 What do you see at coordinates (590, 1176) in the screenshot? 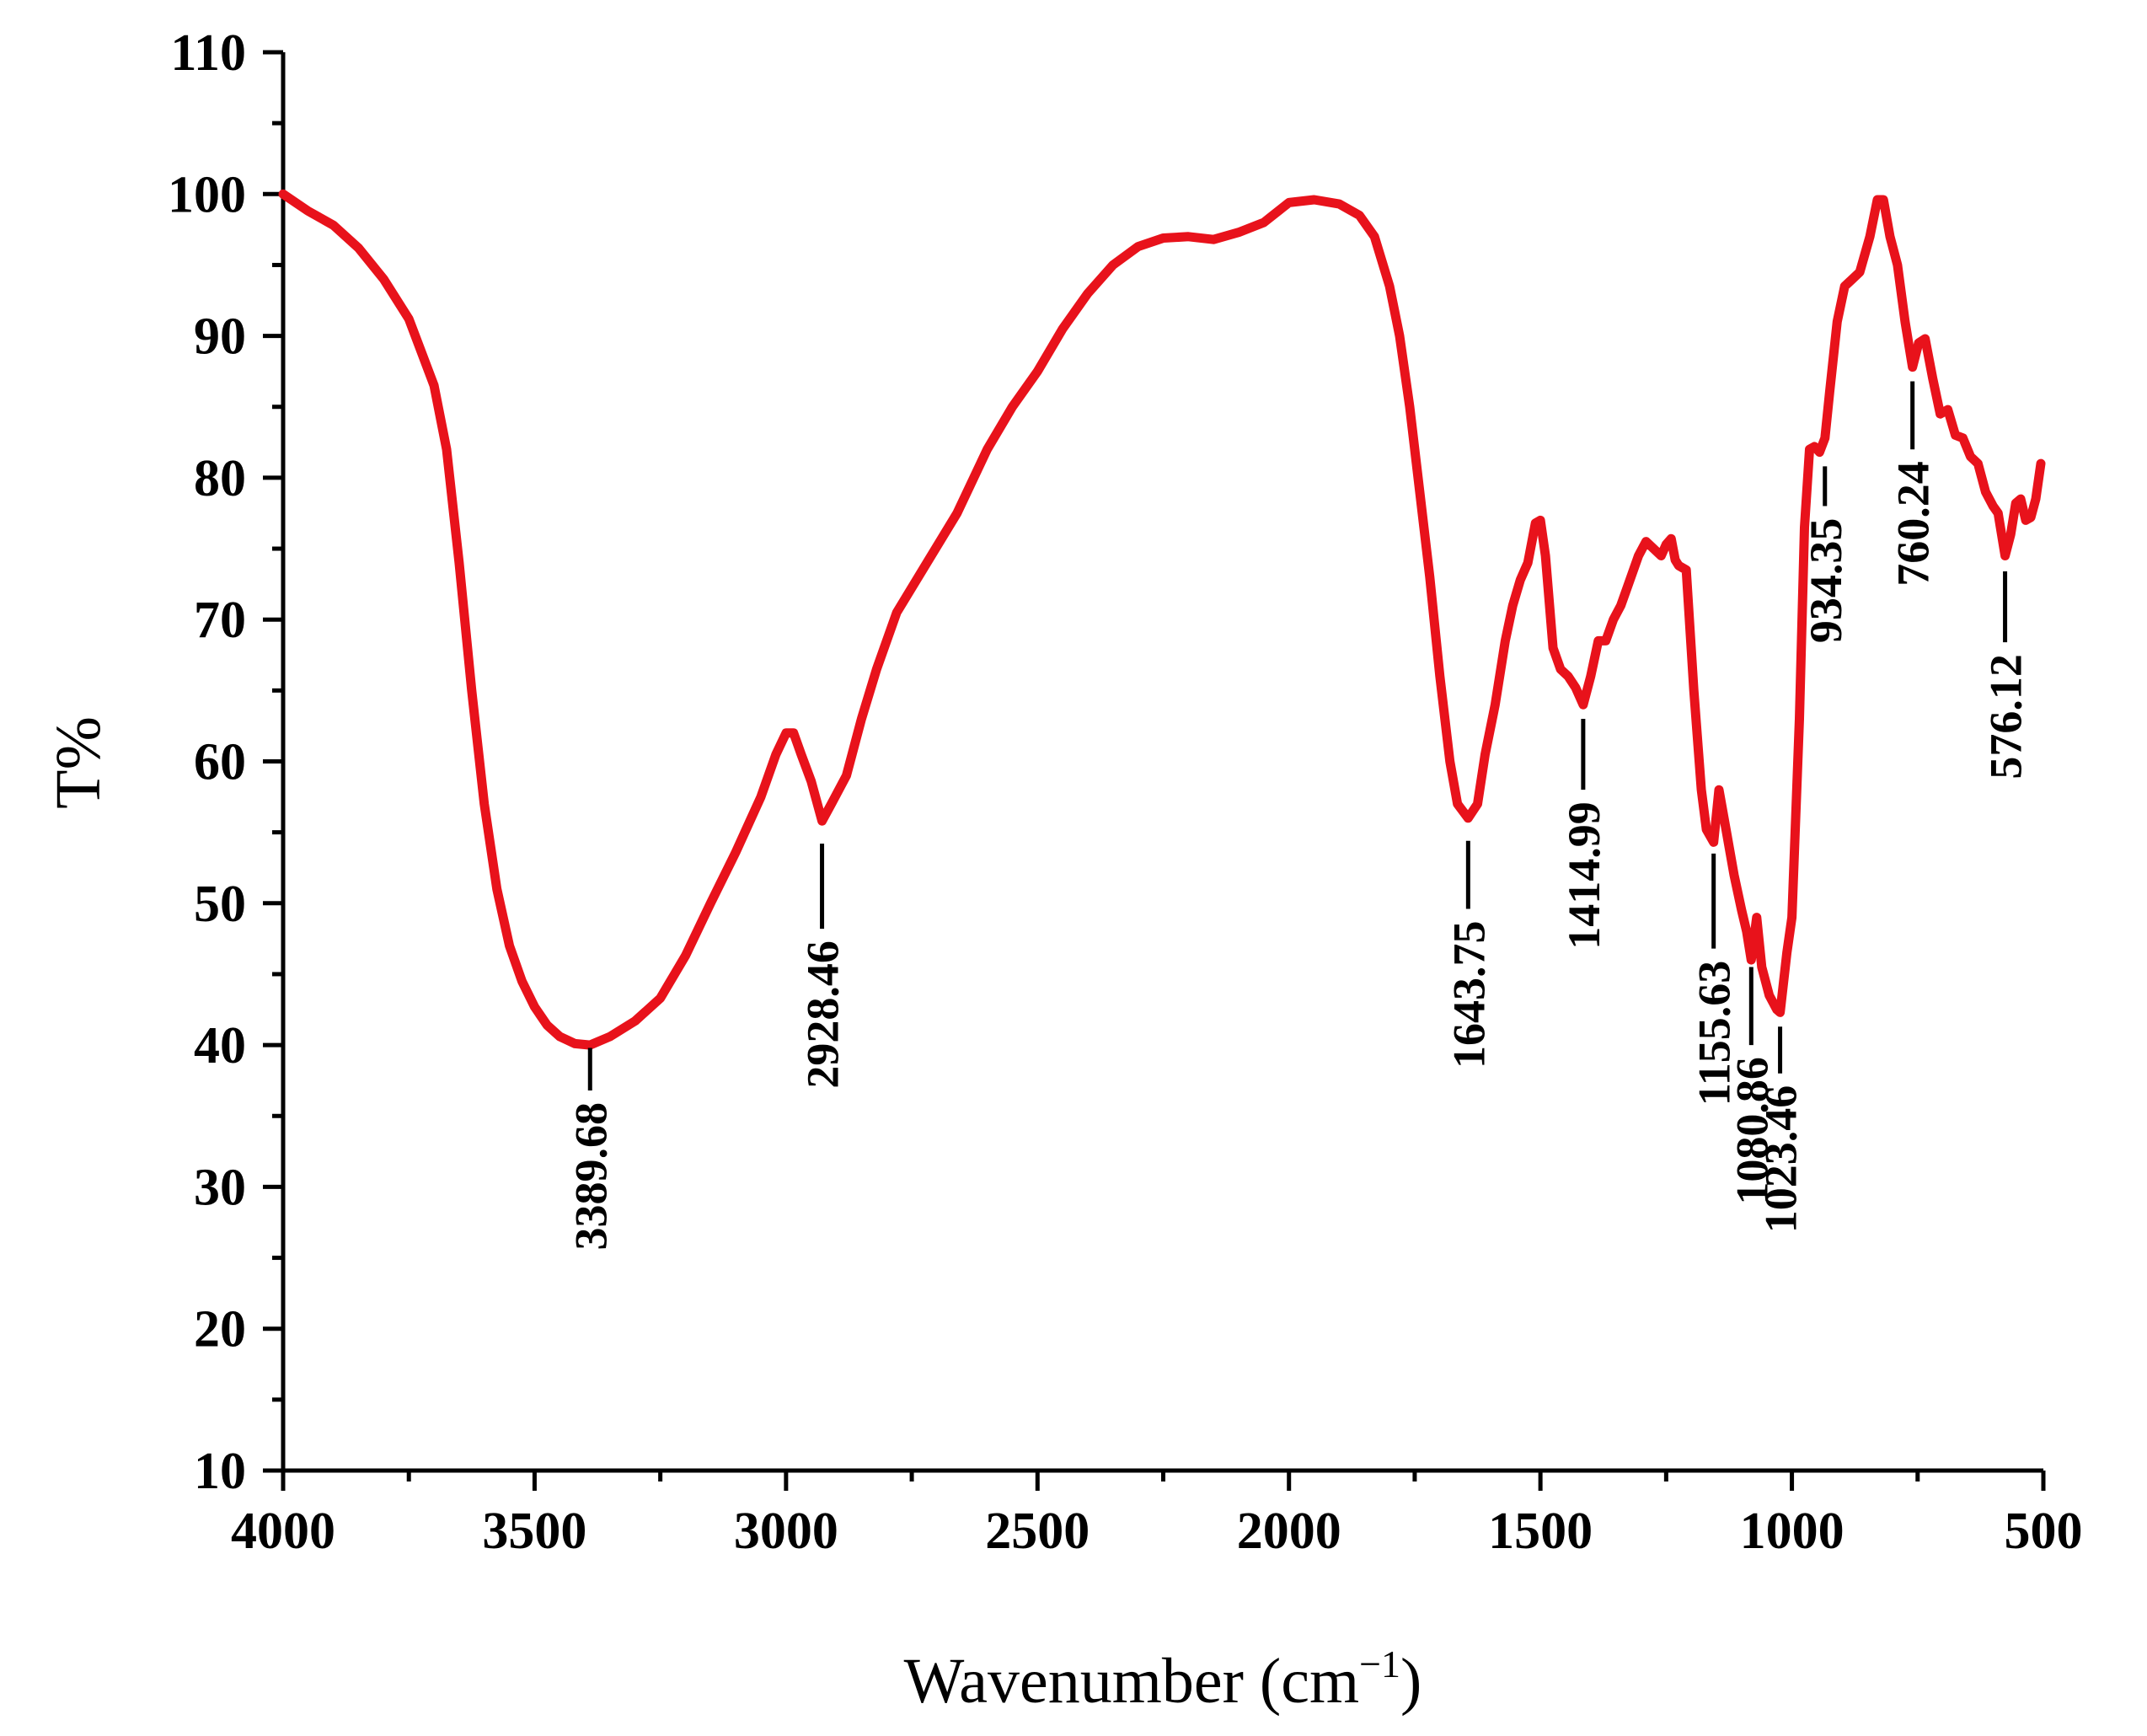
I see `peak-label: 3389.68` at bounding box center [590, 1176].